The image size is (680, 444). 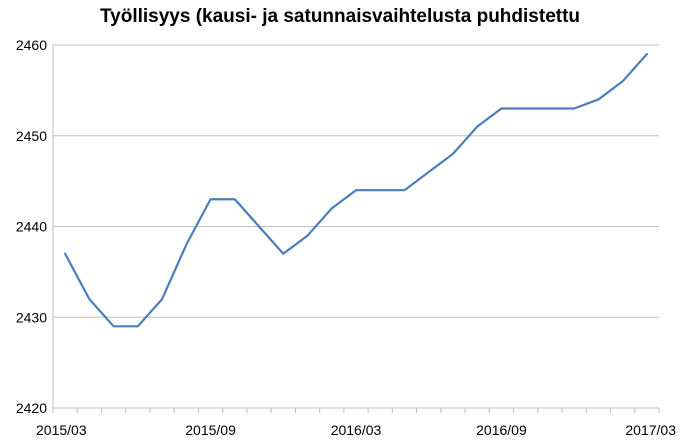 What do you see at coordinates (31, 317) in the screenshot?
I see `y-tick-label: 2430` at bounding box center [31, 317].